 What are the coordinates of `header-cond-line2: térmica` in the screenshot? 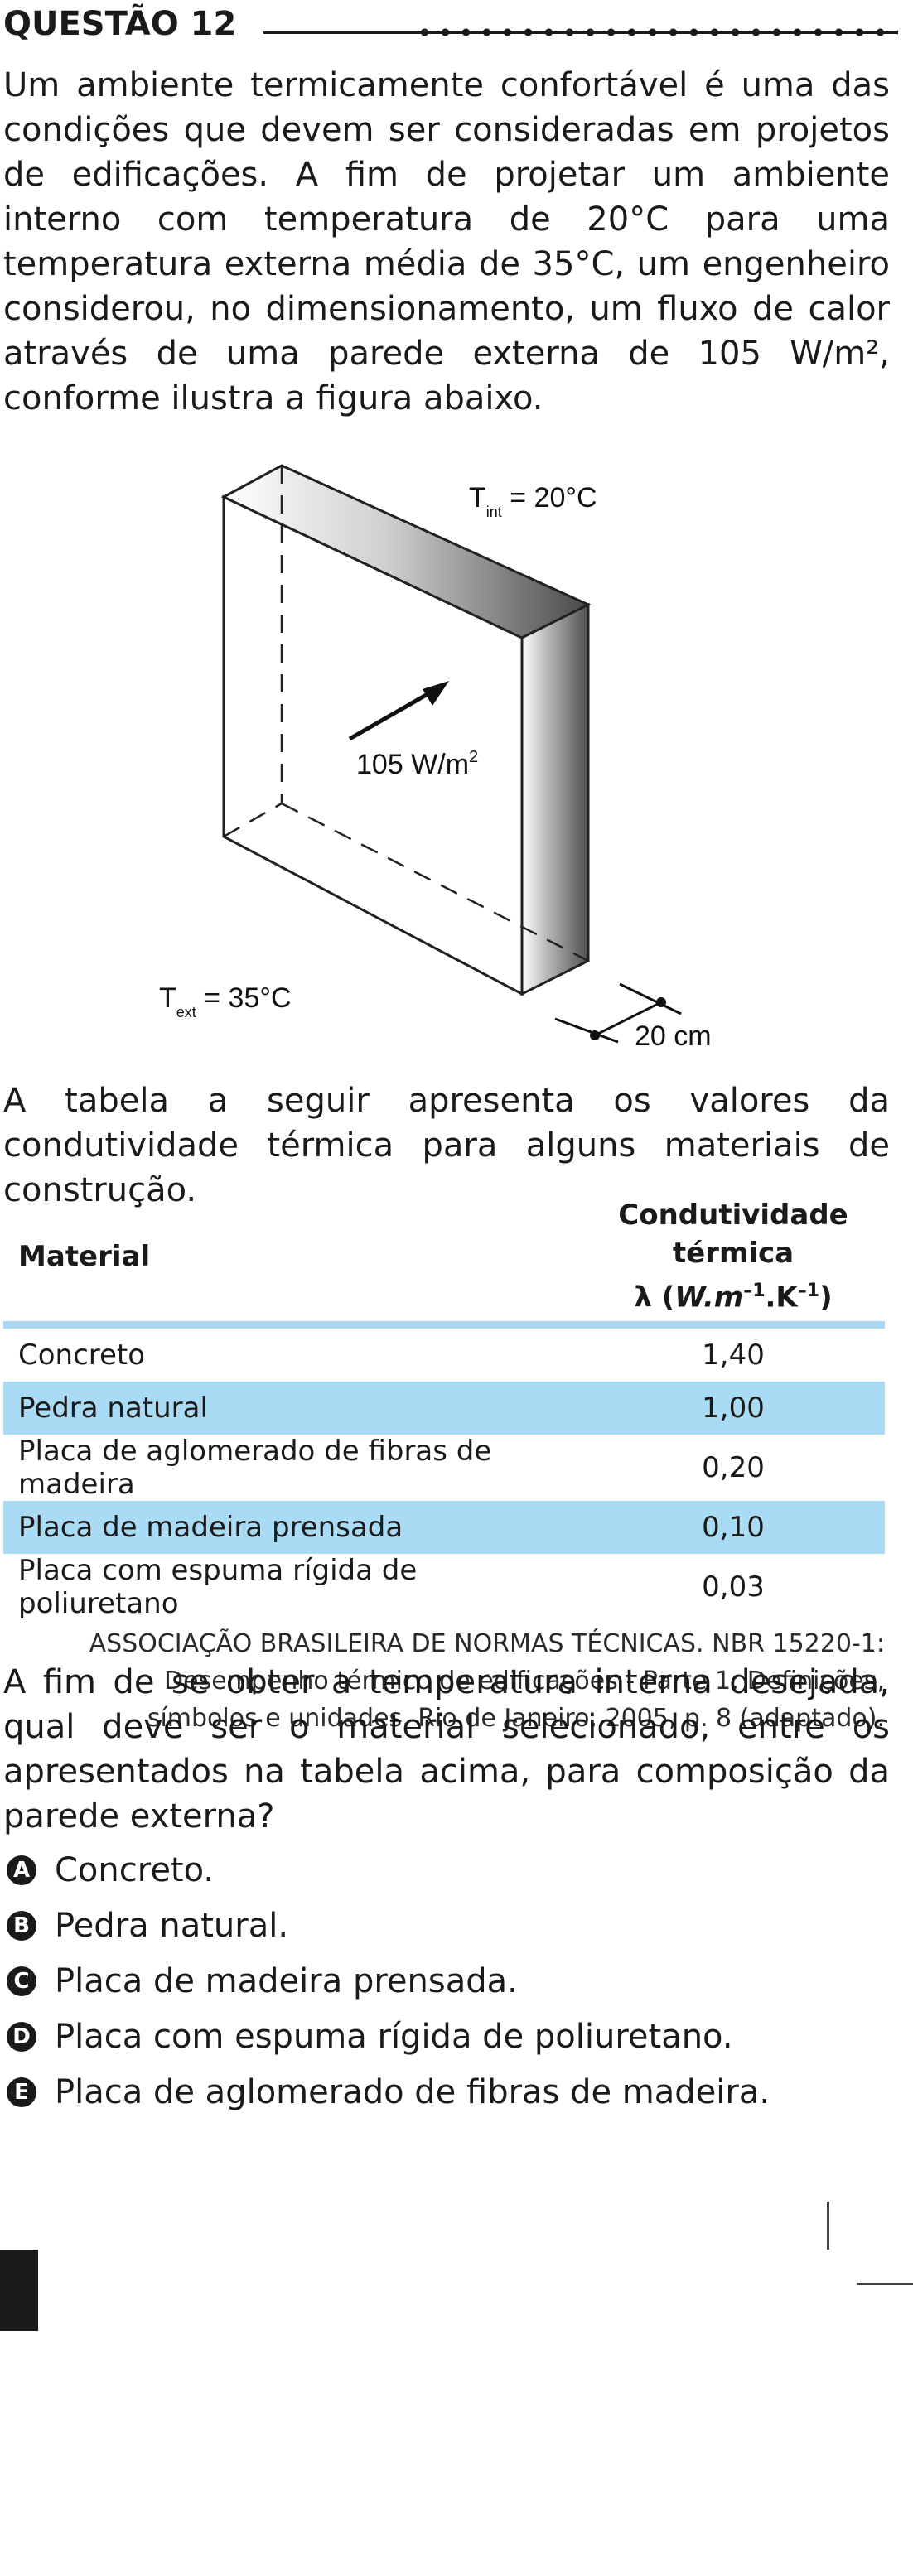 It's located at (733, 1253).